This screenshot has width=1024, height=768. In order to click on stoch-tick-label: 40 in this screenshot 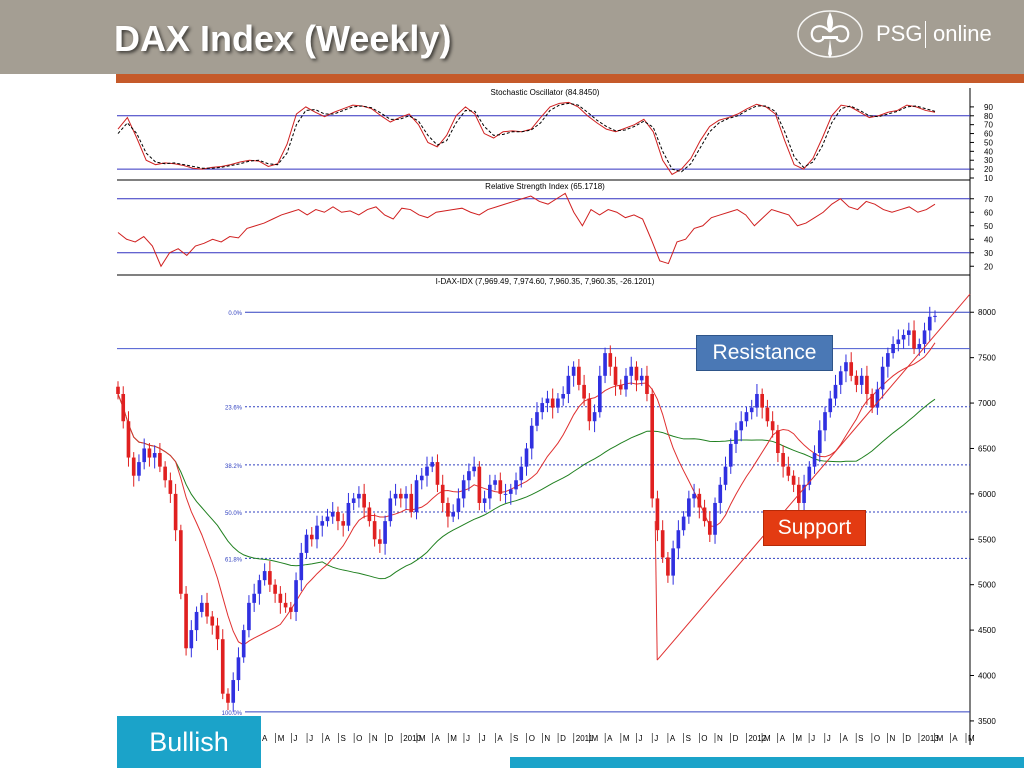, I will do `click(988, 151)`.